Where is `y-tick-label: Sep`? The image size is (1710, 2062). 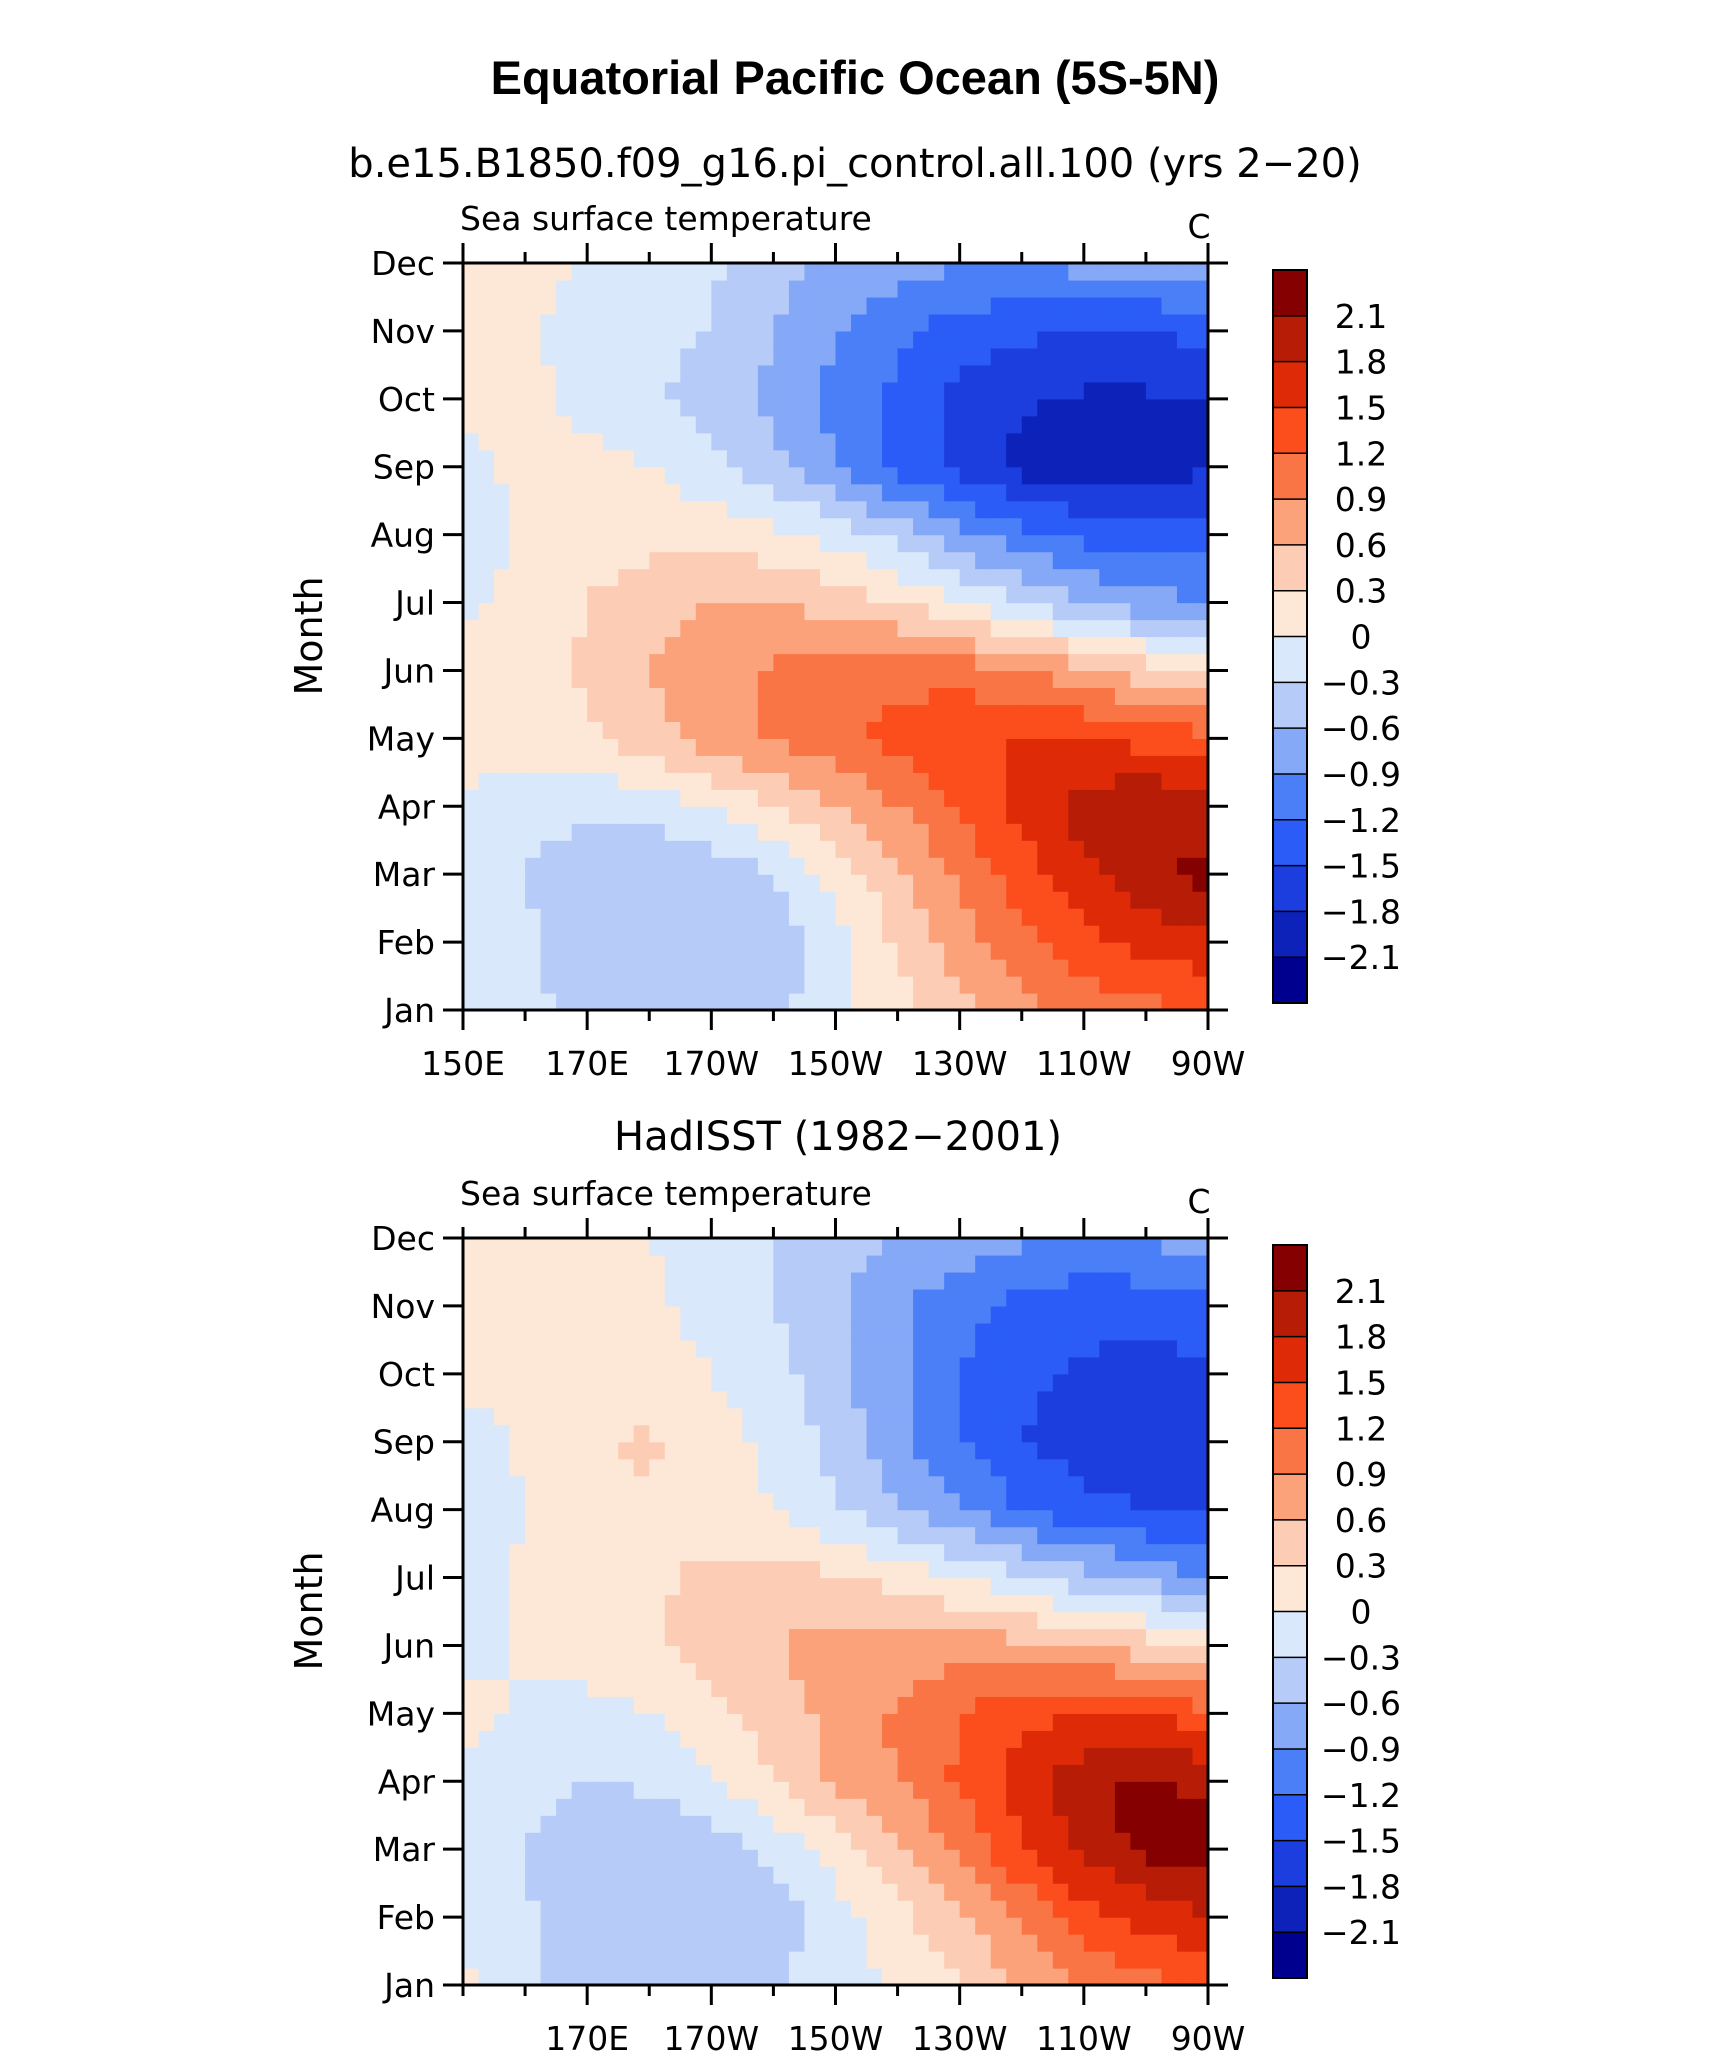
y-tick-label: Sep is located at coordinates (404, 1442).